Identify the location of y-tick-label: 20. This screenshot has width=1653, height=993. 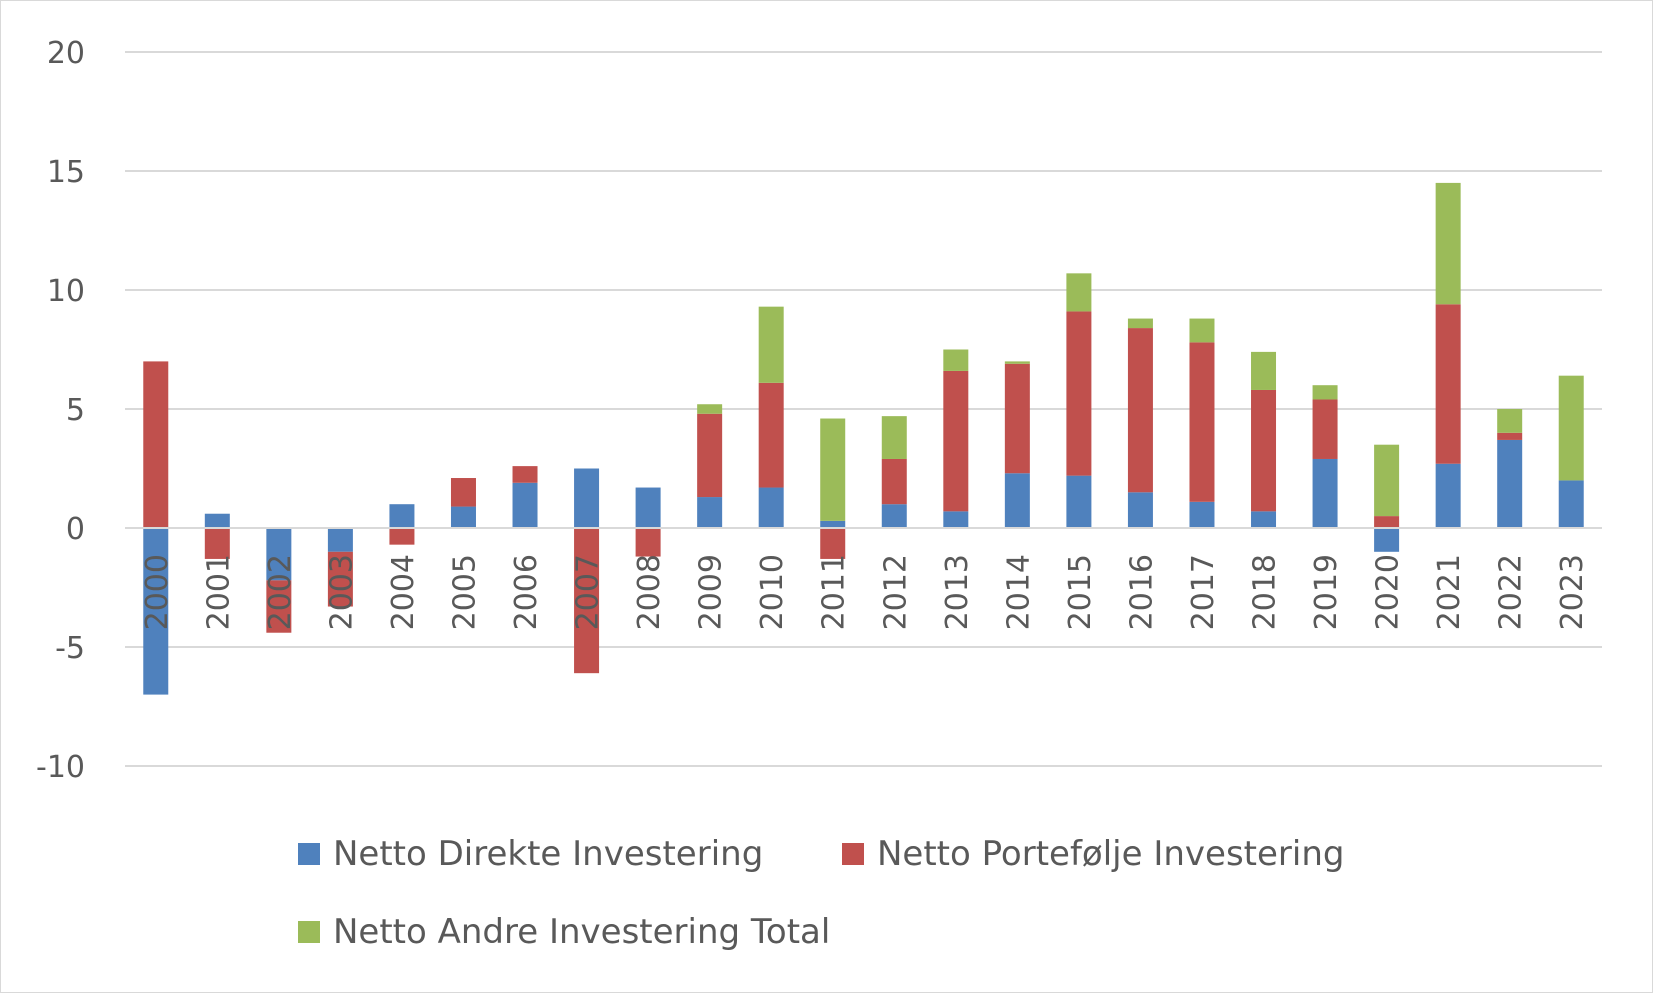
(66, 53).